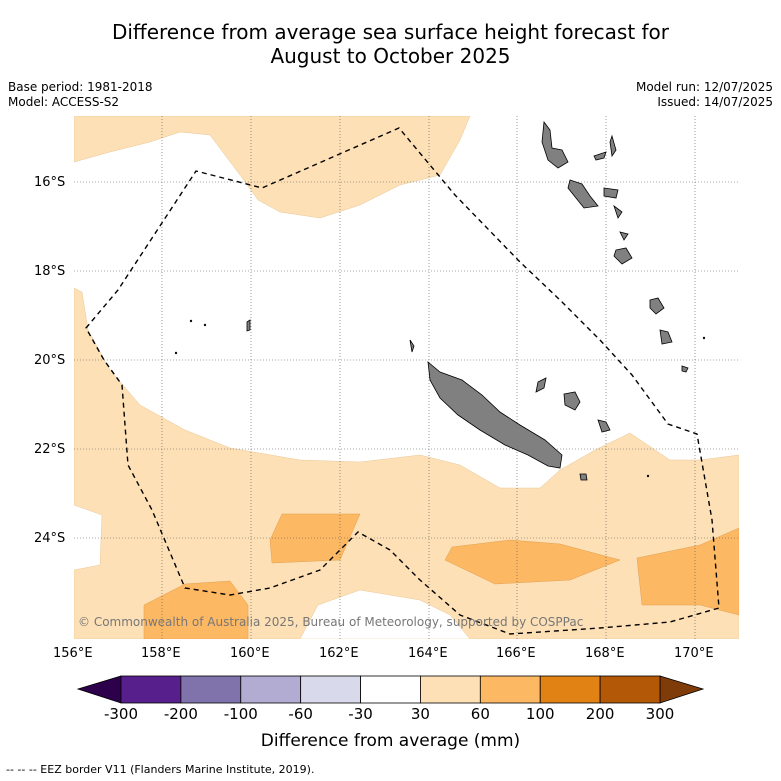 The height and width of the screenshot is (781, 781). What do you see at coordinates (390, 56) in the screenshot?
I see `title-line-2: August to October 2025` at bounding box center [390, 56].